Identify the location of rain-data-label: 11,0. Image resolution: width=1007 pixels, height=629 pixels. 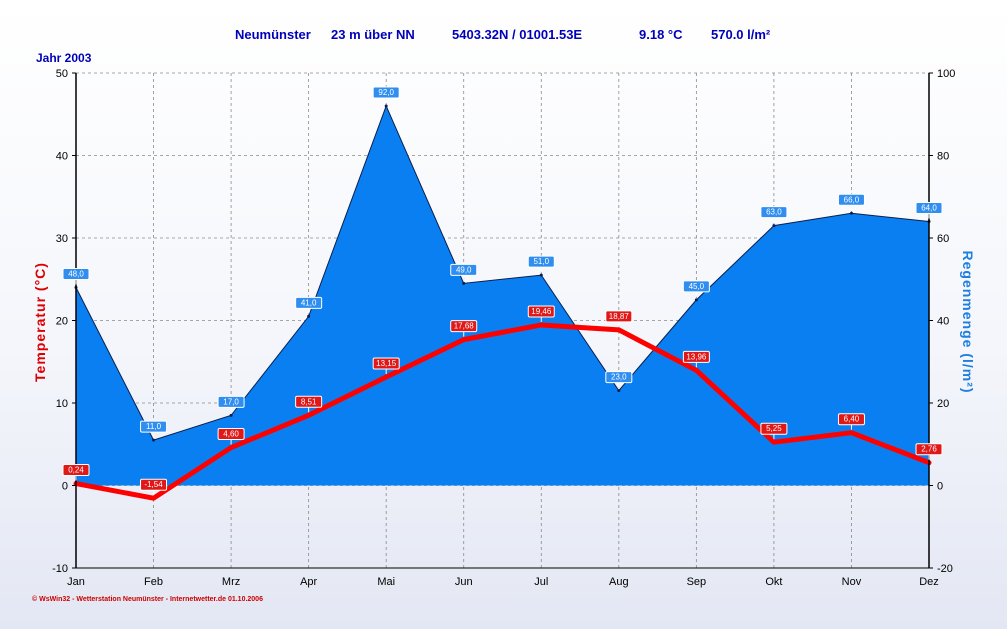
(154, 429).